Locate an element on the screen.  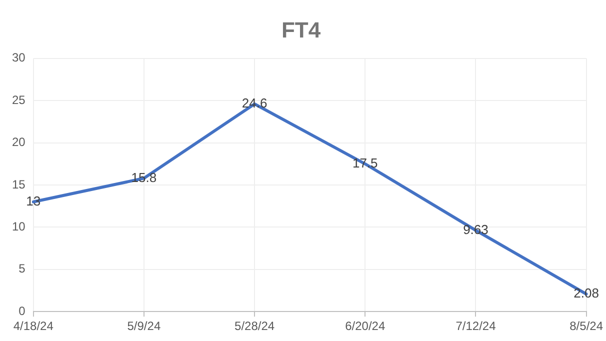
x-tick-label: 4/18/24 is located at coordinates (33, 326).